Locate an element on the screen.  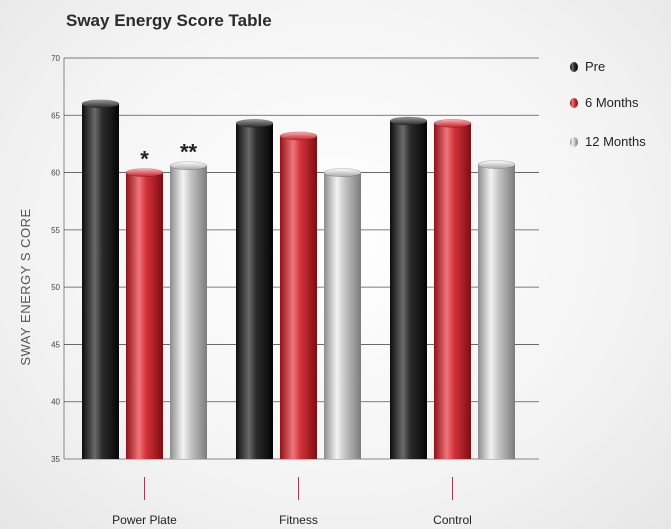
category-markers is located at coordinates (298, 488).